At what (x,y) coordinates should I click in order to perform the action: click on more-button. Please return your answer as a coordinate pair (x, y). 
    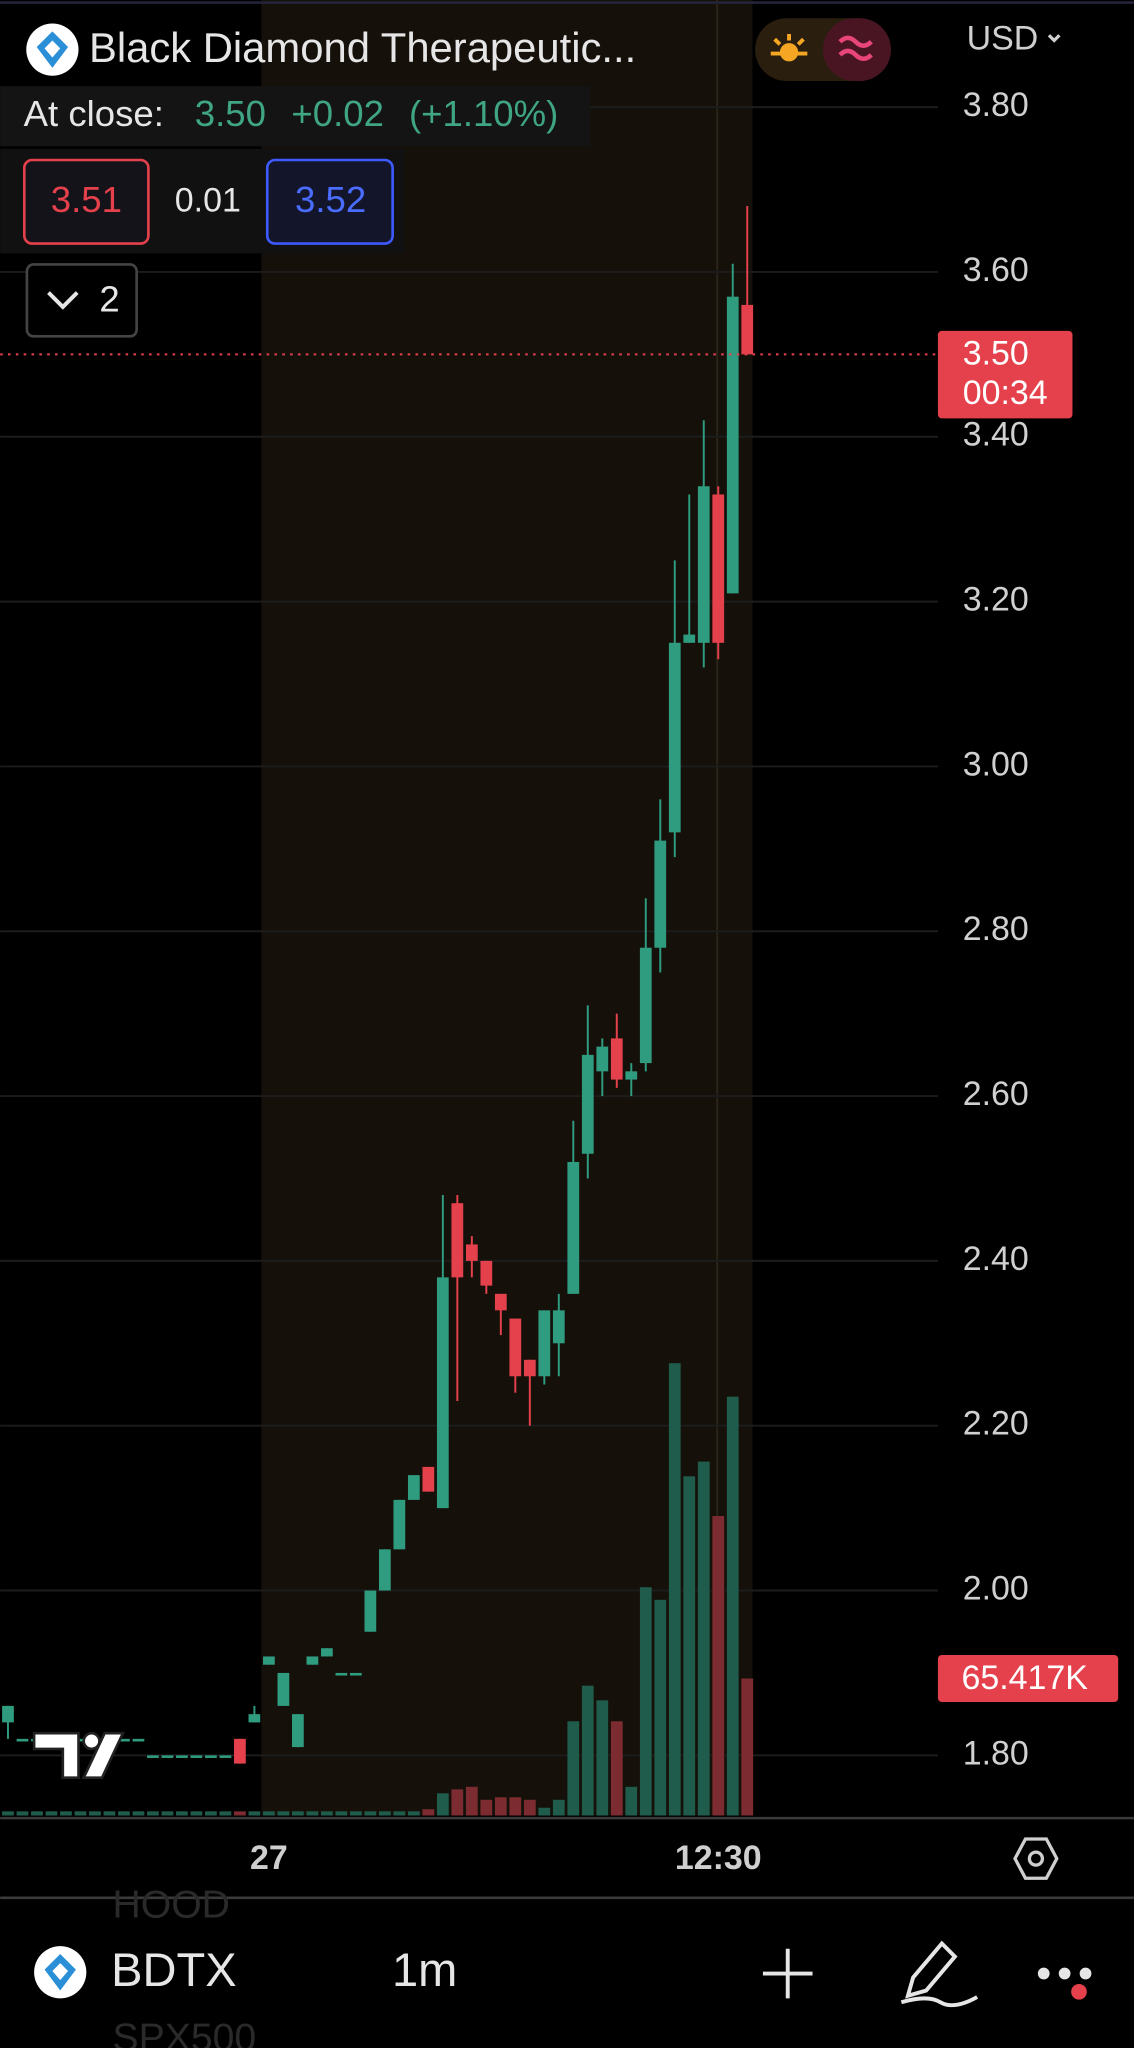
    Looking at the image, I should click on (1064, 1983).